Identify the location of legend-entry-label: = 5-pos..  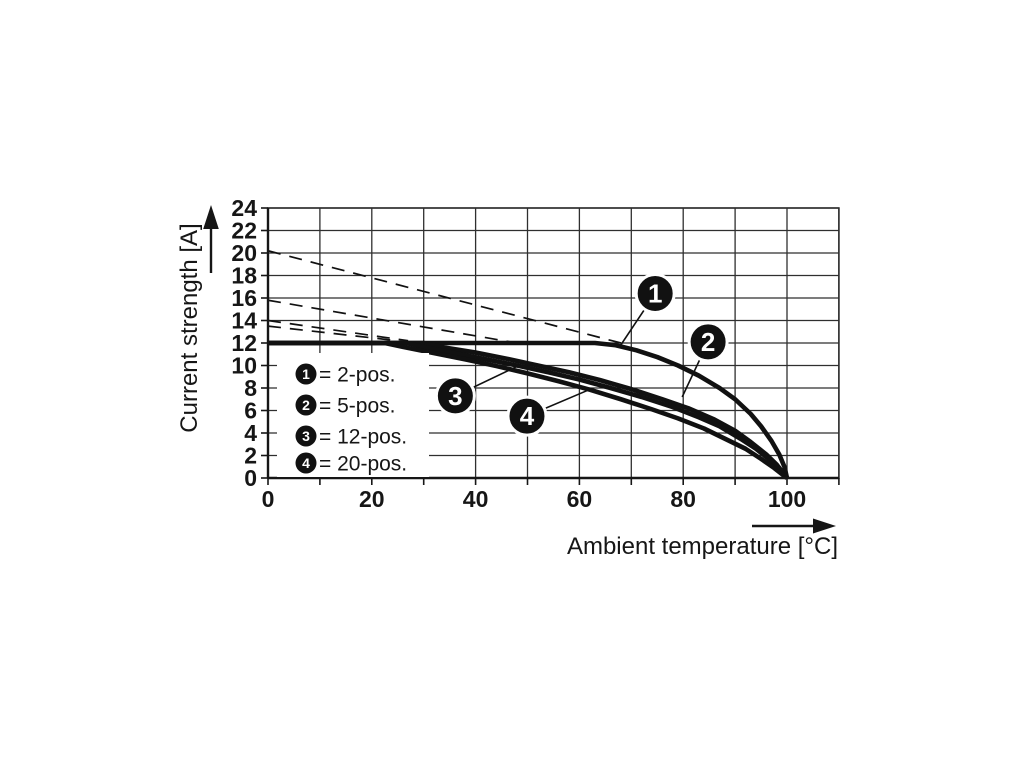
(357, 406).